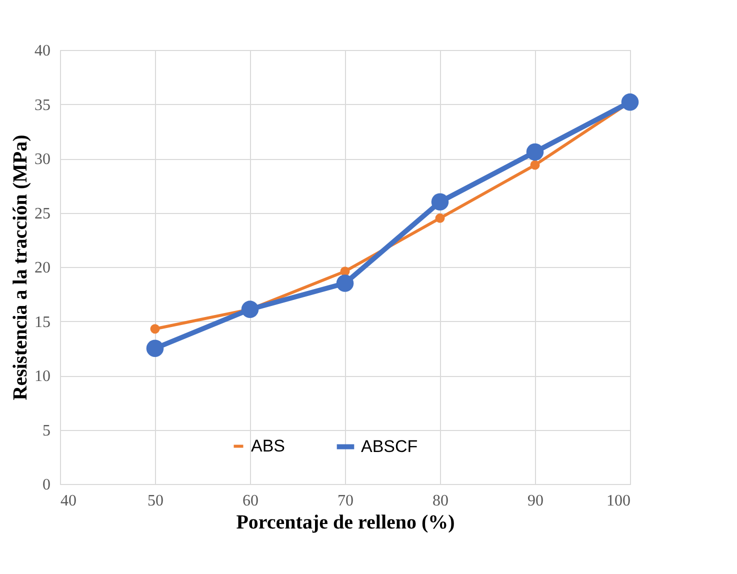  What do you see at coordinates (345, 523) in the screenshot?
I see `x-axis-title: Porcentaje de relleno (%)` at bounding box center [345, 523].